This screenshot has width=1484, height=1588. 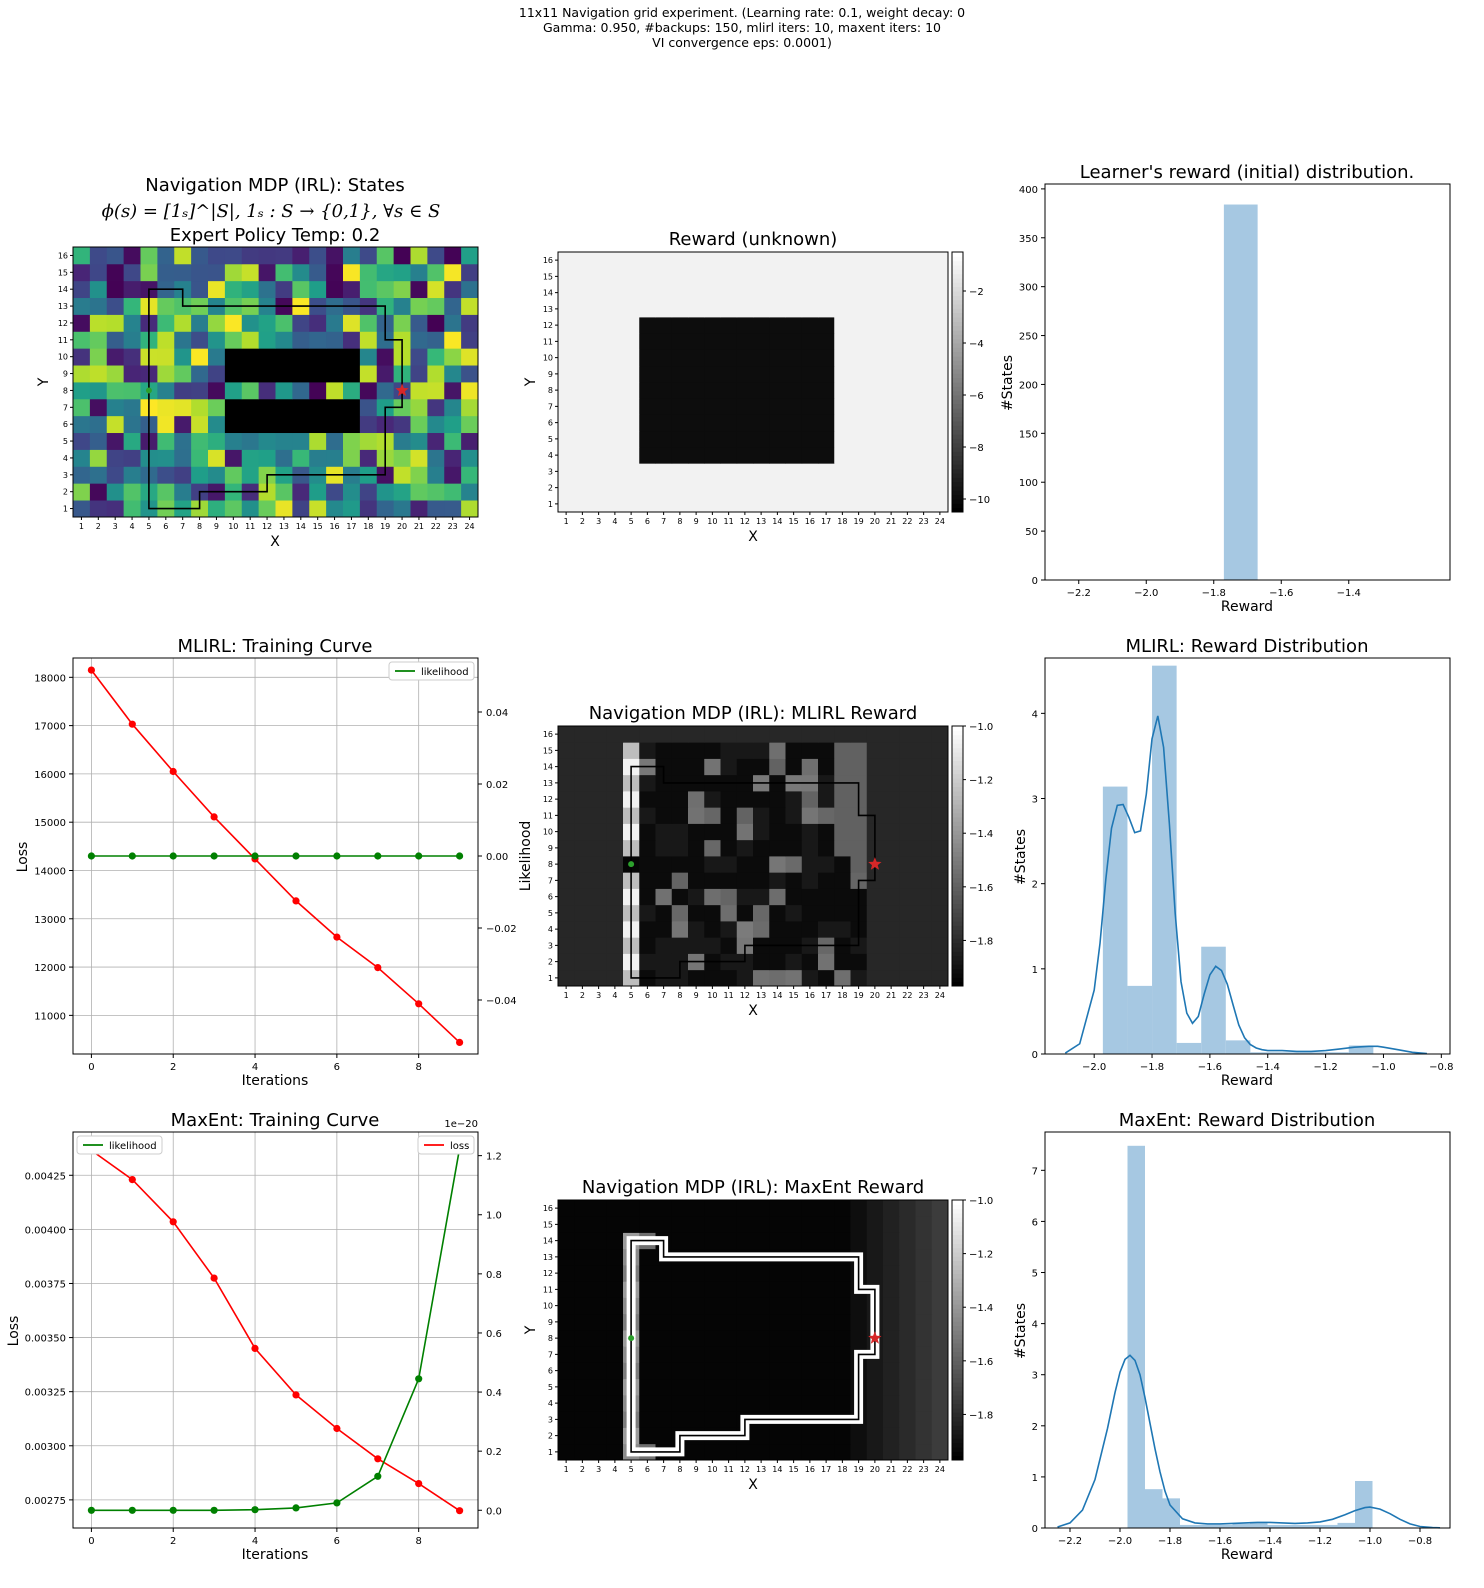 I want to click on y-tick-label: 17000, so click(x=50, y=727).